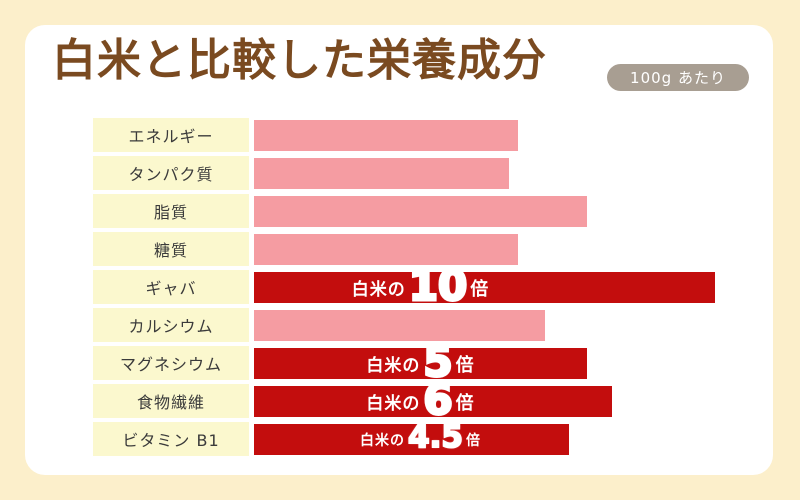 The height and width of the screenshot is (500, 800). What do you see at coordinates (437, 285) in the screenshot?
I see `value-number: 10` at bounding box center [437, 285].